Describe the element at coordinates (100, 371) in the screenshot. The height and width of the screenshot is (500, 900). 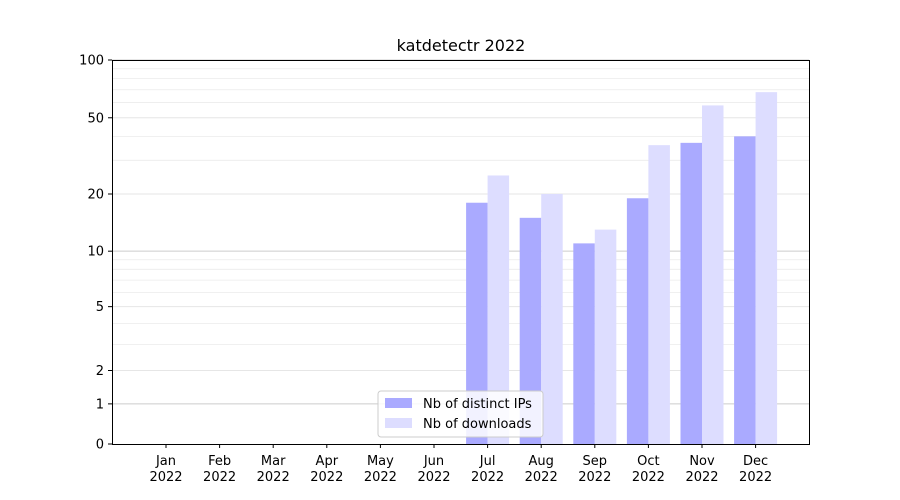
I see `y-tick-label: 2` at that location.